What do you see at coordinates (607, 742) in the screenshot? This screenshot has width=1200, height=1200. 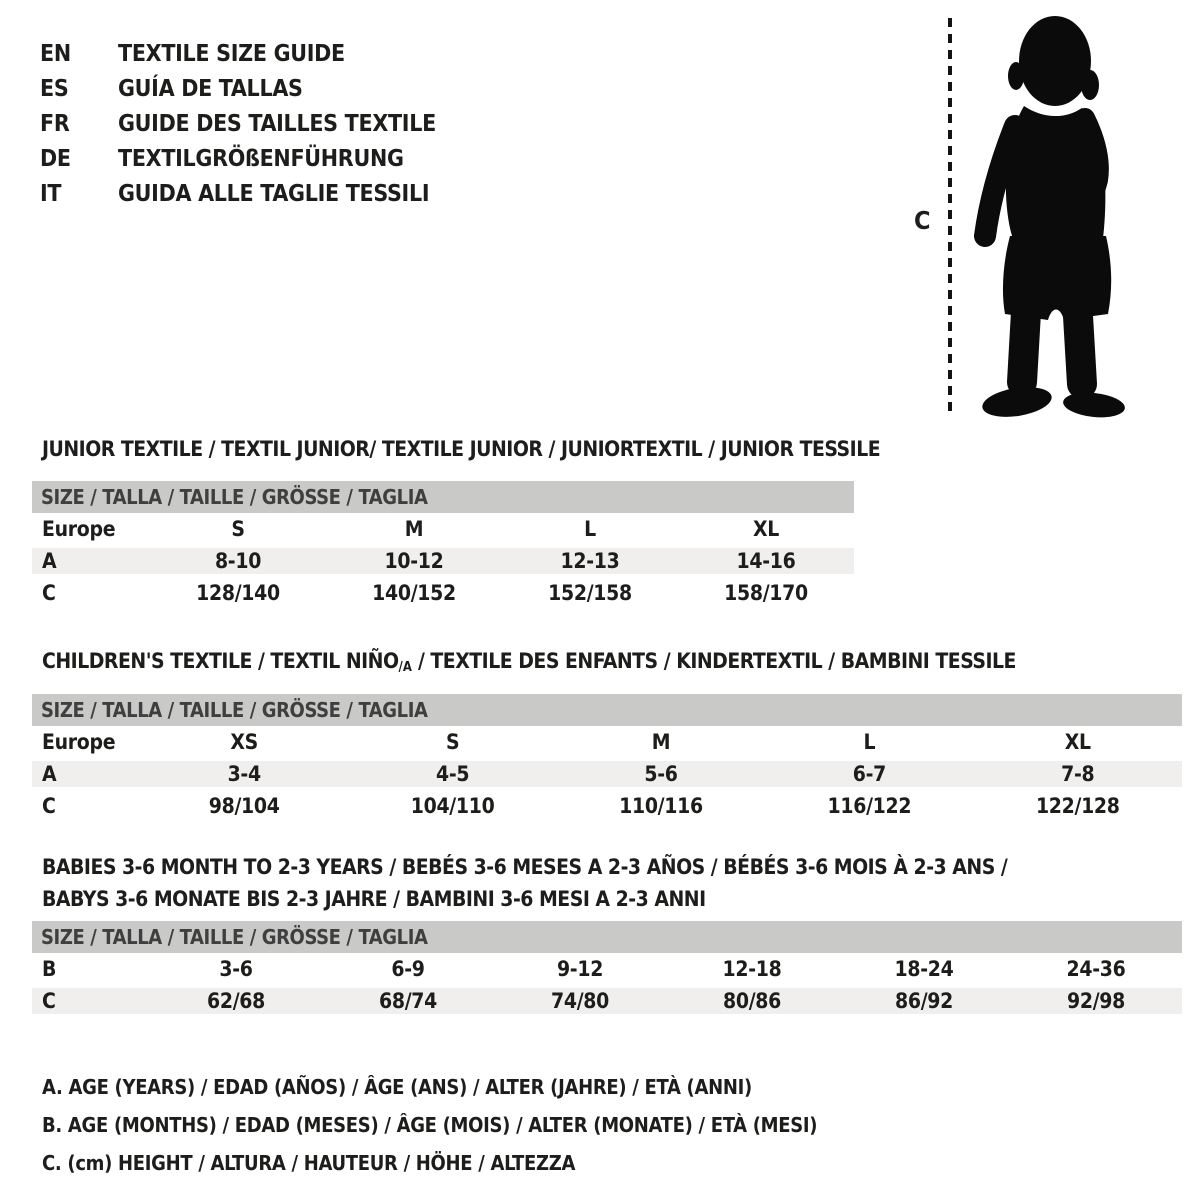 I see `table-row: Europe XS S M L XL` at bounding box center [607, 742].